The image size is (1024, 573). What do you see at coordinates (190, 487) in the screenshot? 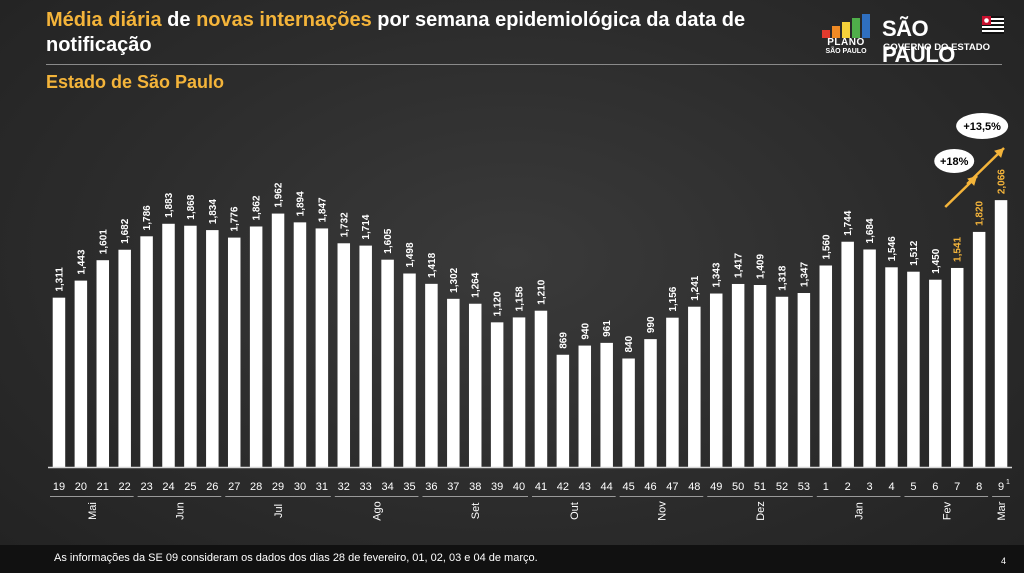
I see `tick-label-25: 25` at bounding box center [190, 487].